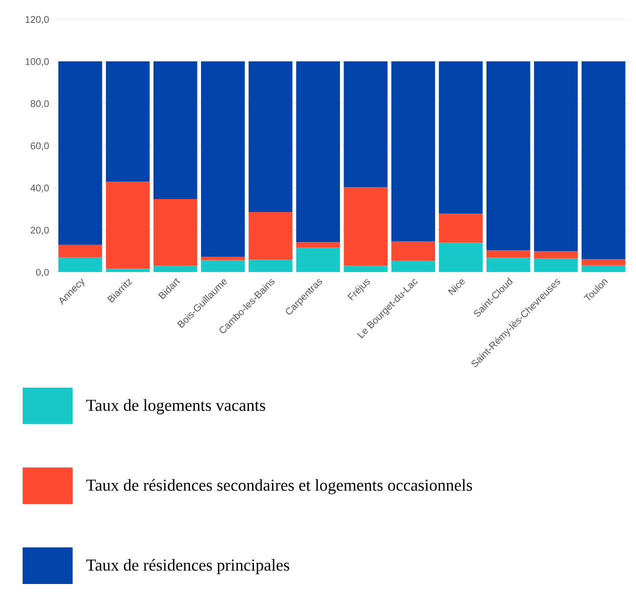 The width and height of the screenshot is (636, 602). What do you see at coordinates (176, 406) in the screenshot?
I see `legend-label: Taux de logements vacants` at bounding box center [176, 406].